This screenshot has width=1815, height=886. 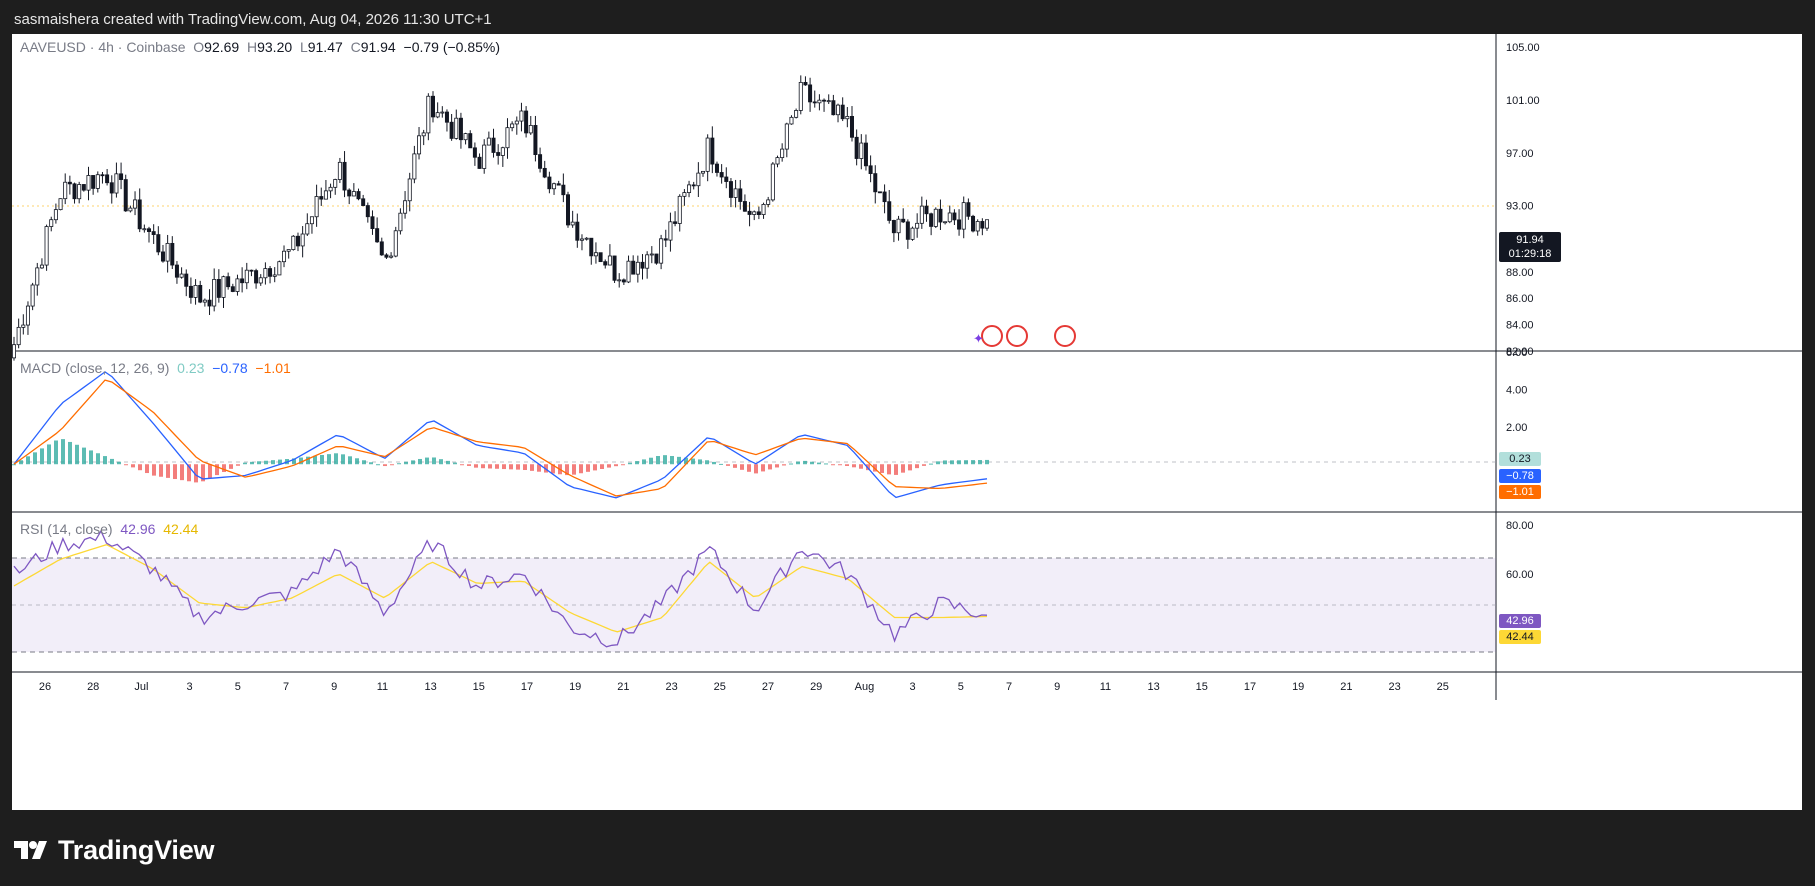 What do you see at coordinates (500, 435) in the screenshot?
I see `macd-line` at bounding box center [500, 435].